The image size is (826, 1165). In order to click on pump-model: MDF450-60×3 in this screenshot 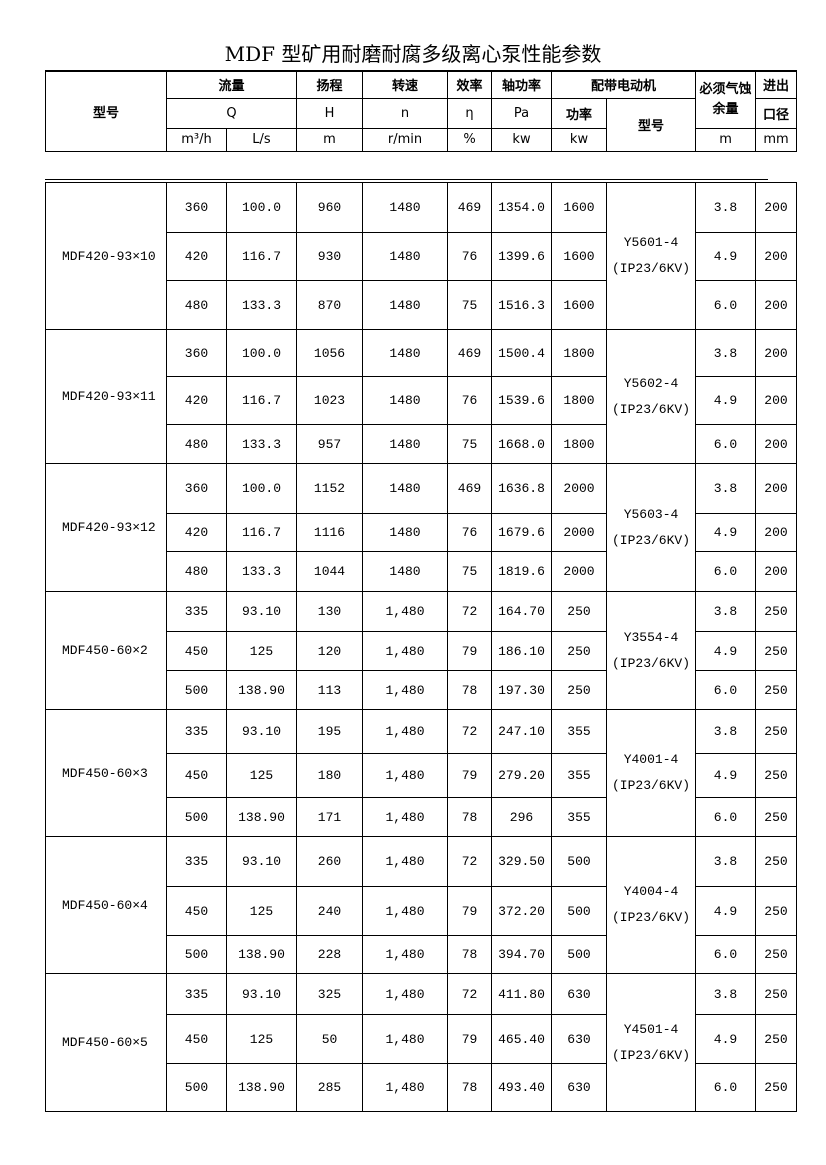, I will do `click(106, 773)`.